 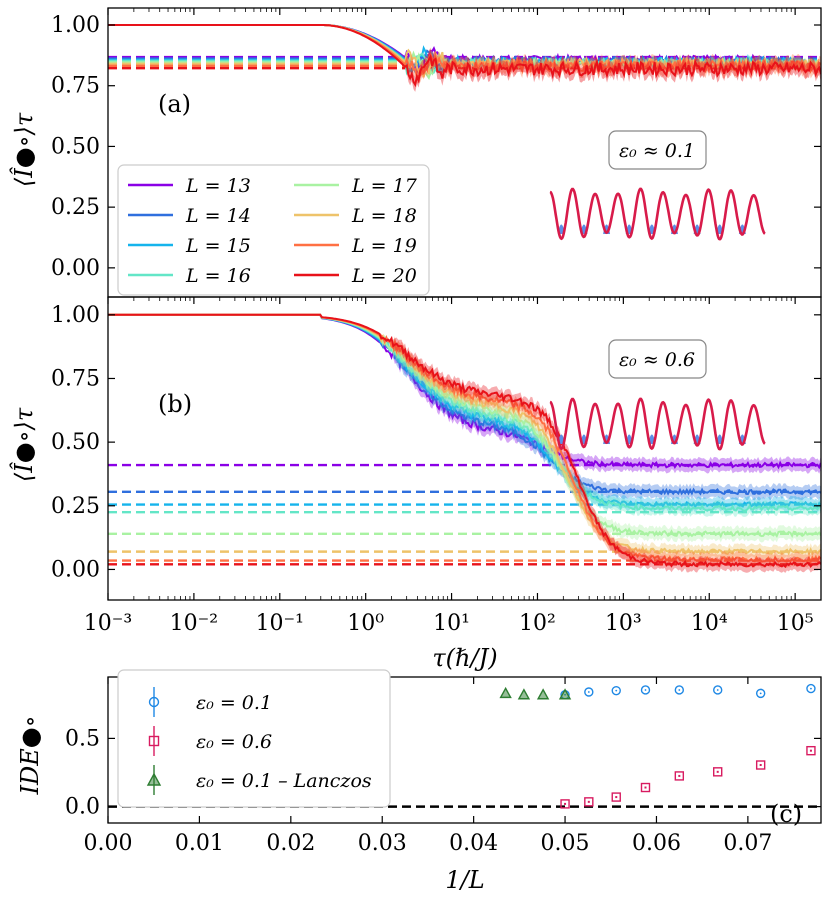 What do you see at coordinates (464, 880) in the screenshot?
I see `panel-c-x-axis-label: 1/L` at bounding box center [464, 880].